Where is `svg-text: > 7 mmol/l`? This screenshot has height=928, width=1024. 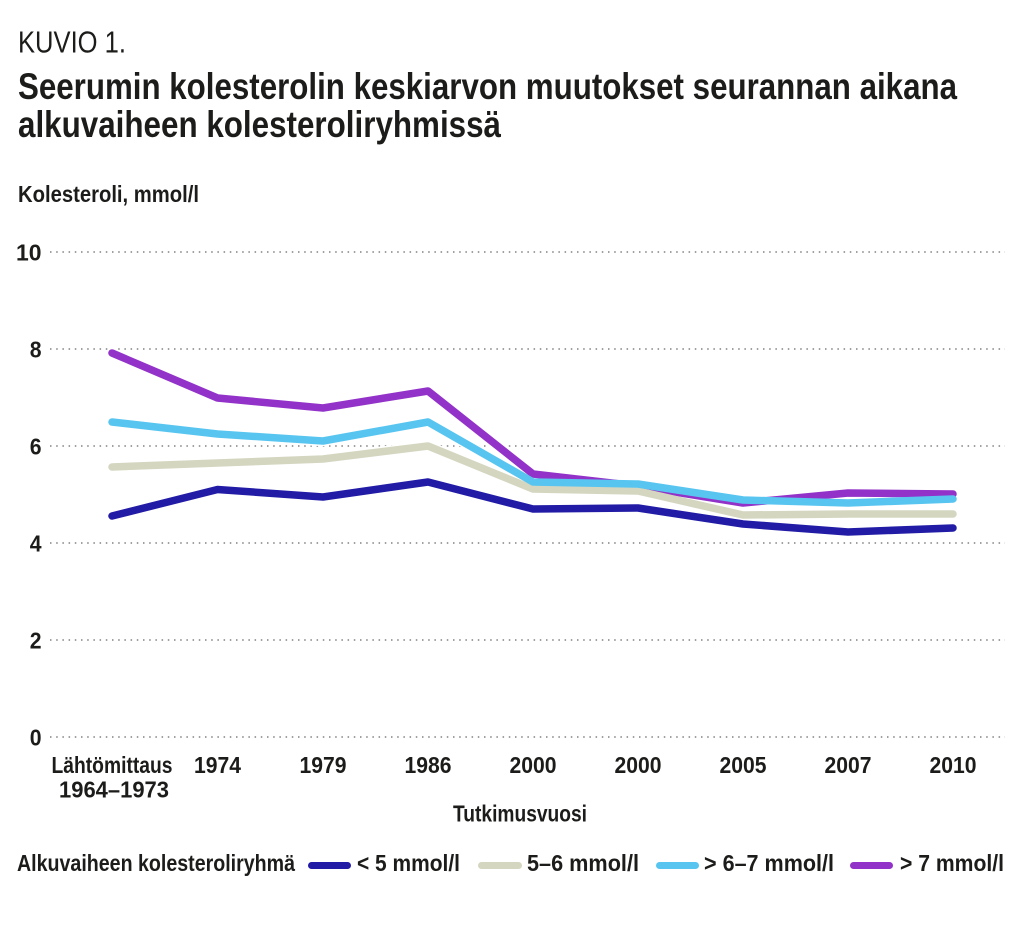
svg-text: > 7 mmol/l is located at coordinates (952, 863).